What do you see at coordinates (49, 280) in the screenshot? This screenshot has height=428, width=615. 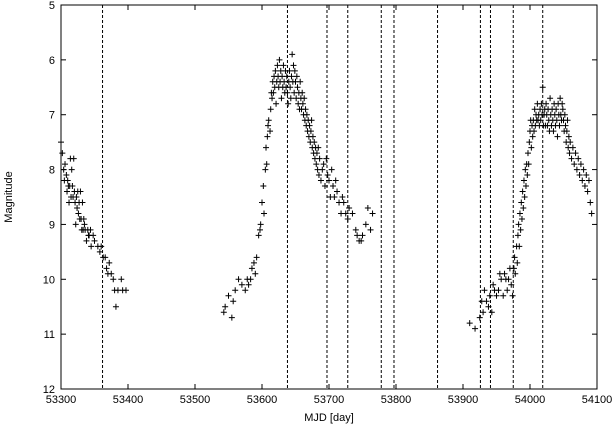 I see `y-tick-label: 10` at bounding box center [49, 280].